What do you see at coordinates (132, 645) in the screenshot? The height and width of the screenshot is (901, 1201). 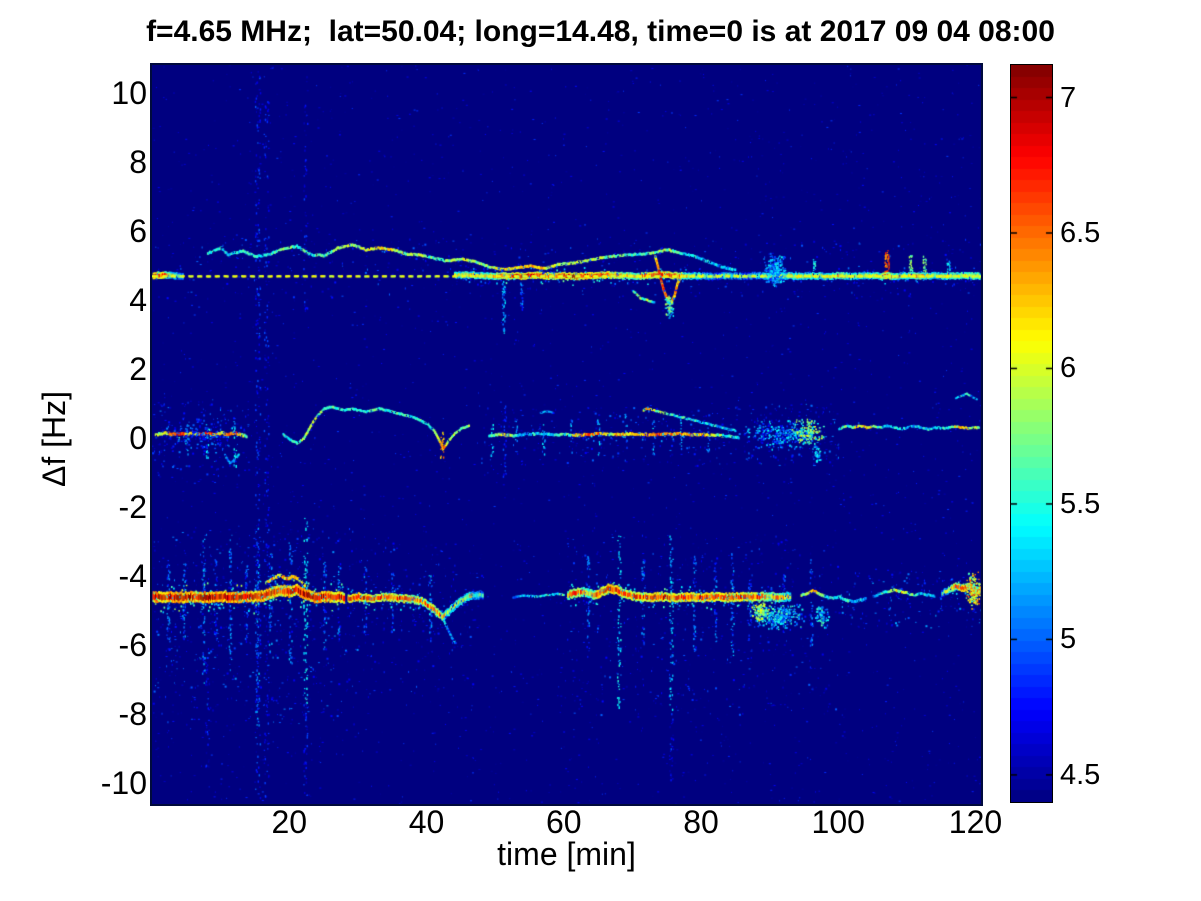 I see `y-tick-label: -6` at bounding box center [132, 645].